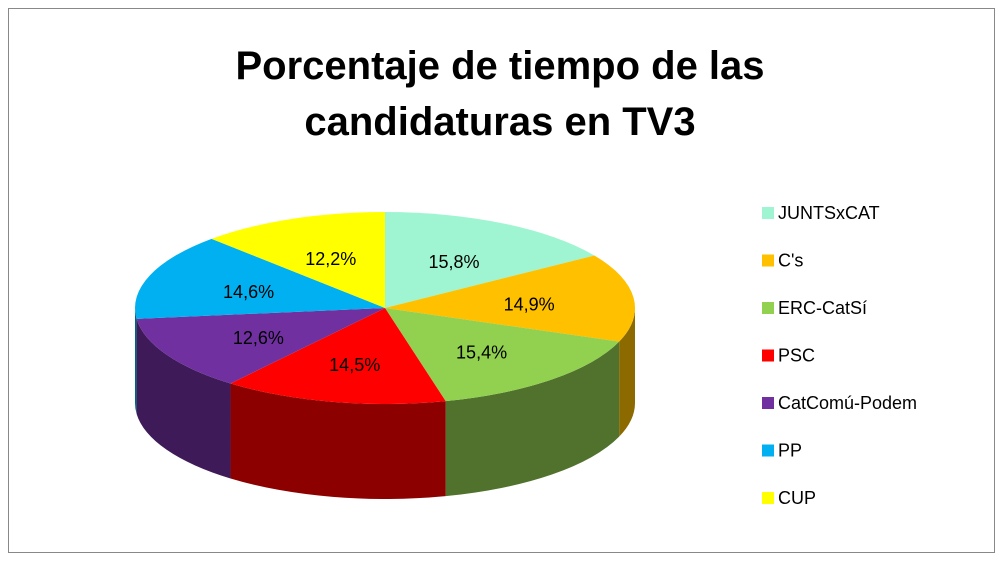 This screenshot has width=1003, height=561. What do you see at coordinates (330, 259) in the screenshot?
I see `data-label: 12,2%` at bounding box center [330, 259].